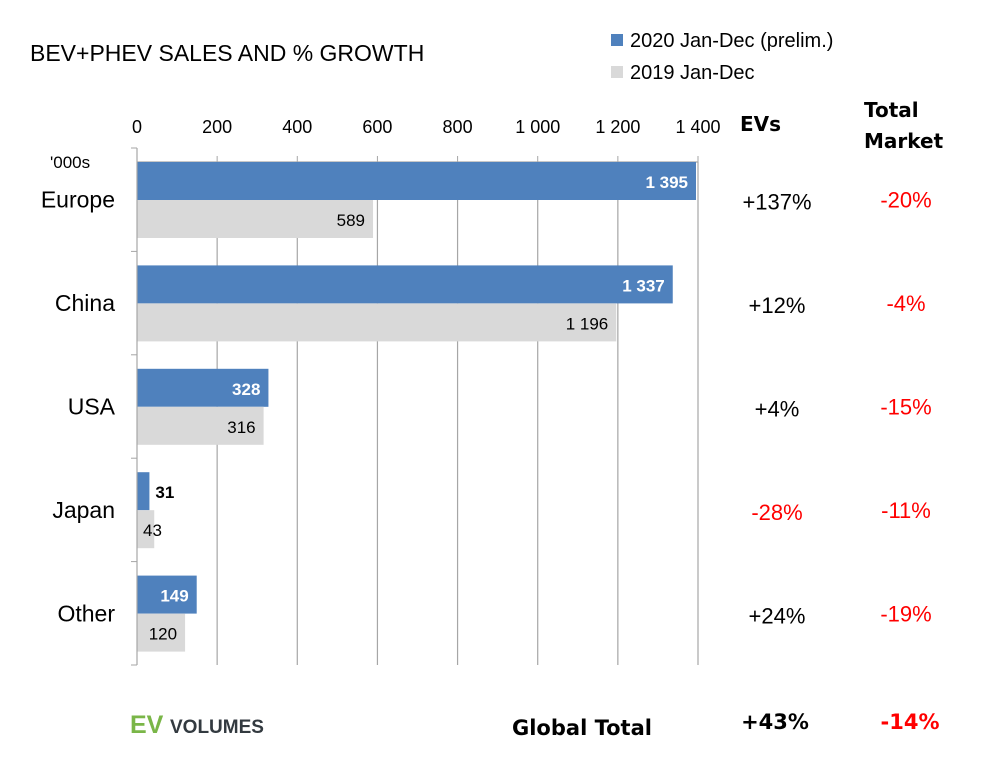  Describe the element at coordinates (537, 127) in the screenshot. I see `x-tick-label: 1 000` at that location.